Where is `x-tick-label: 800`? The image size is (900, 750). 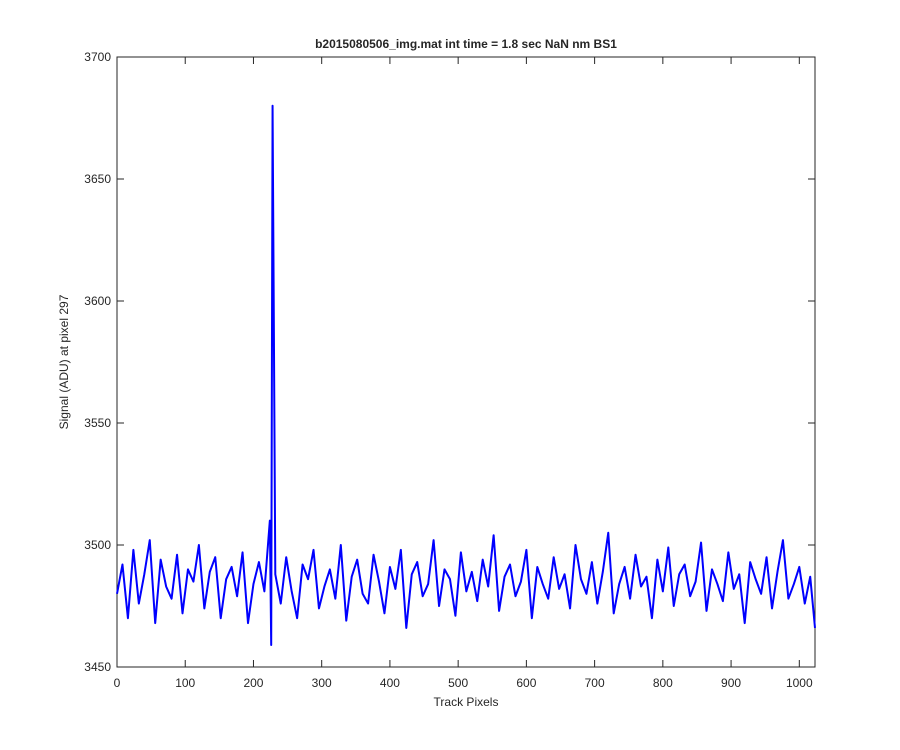
x-tick-label: 800 is located at coordinates (663, 683).